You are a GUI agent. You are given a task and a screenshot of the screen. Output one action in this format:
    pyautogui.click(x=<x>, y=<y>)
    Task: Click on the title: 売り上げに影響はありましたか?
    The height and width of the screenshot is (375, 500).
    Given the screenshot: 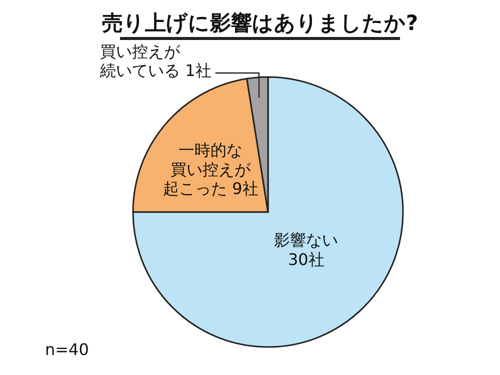 What is the action you would take?
    pyautogui.click(x=260, y=23)
    